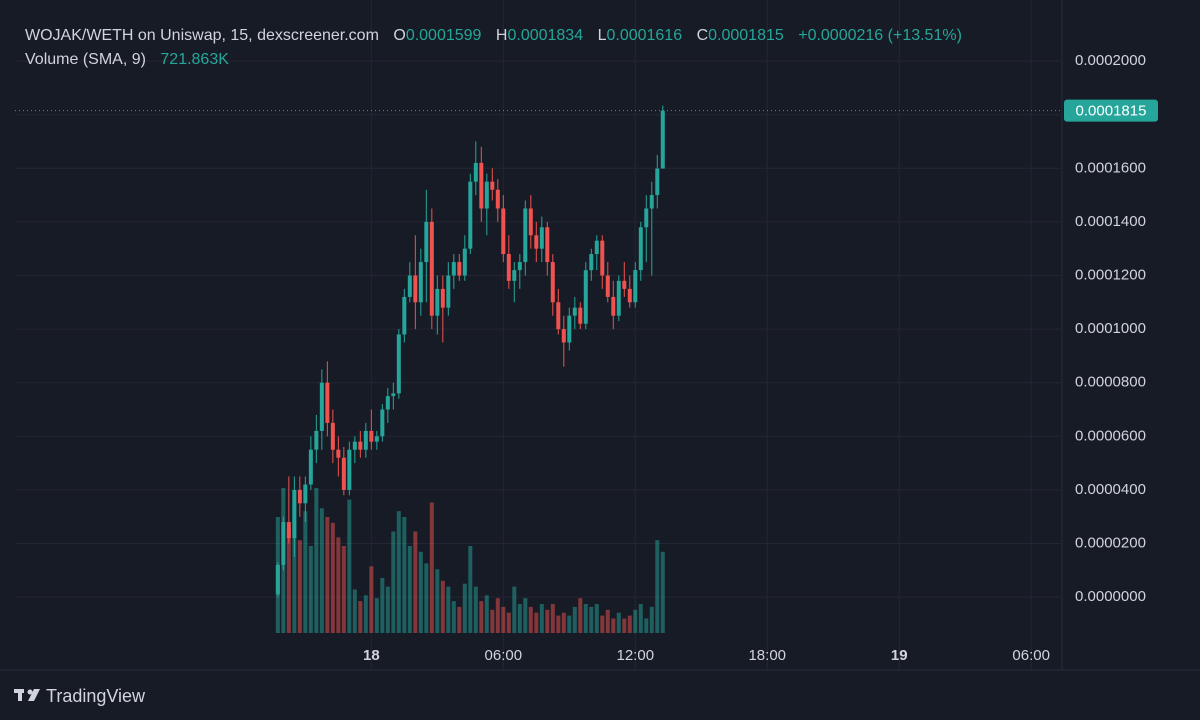 This screenshot has height=720, width=1200. I want to click on volume-label: Volume (SMA, 9), so click(85, 59).